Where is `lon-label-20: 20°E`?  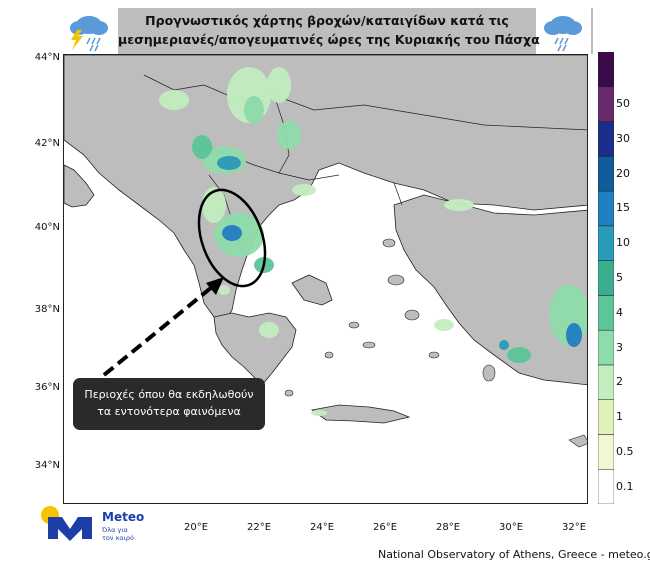
lon-label-20: 20°E is located at coordinates (196, 527).